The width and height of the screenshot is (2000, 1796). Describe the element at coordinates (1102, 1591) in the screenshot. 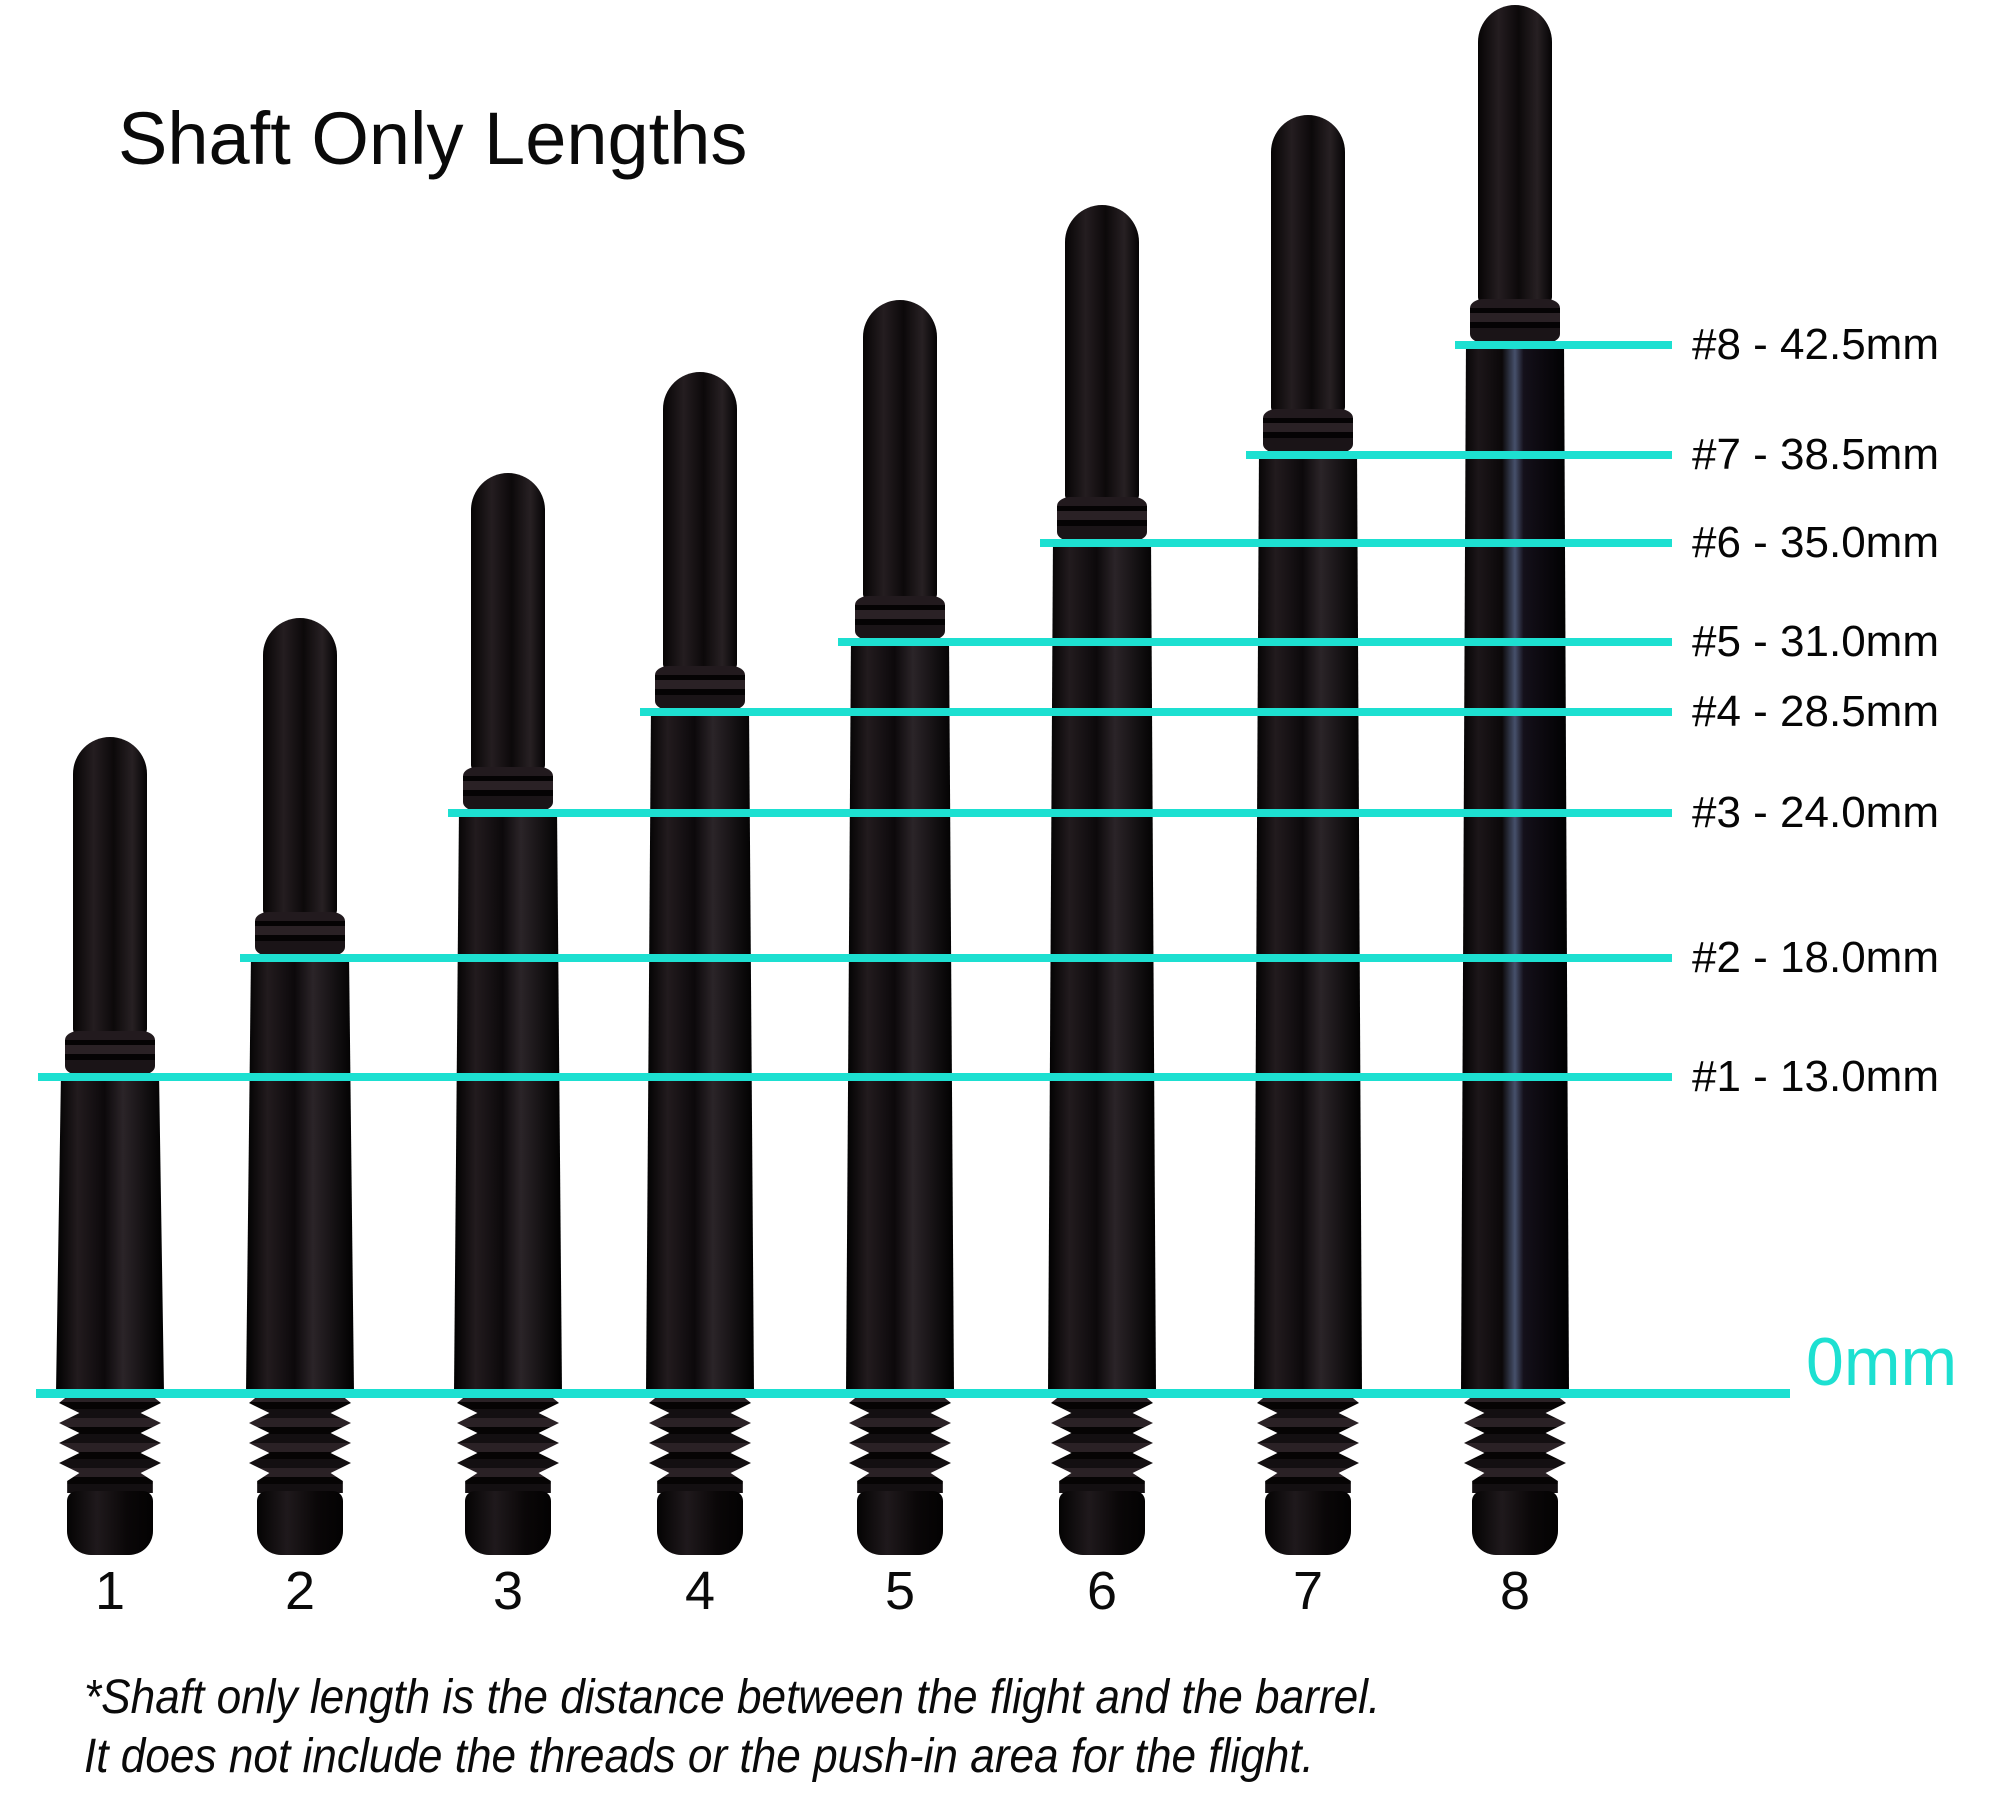

I see `shaft-number-label: 6` at that location.